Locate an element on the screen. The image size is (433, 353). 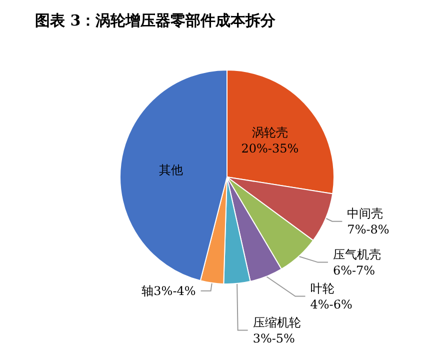
slice-label: 涡轮壳20%-35% is located at coordinates (270, 140).